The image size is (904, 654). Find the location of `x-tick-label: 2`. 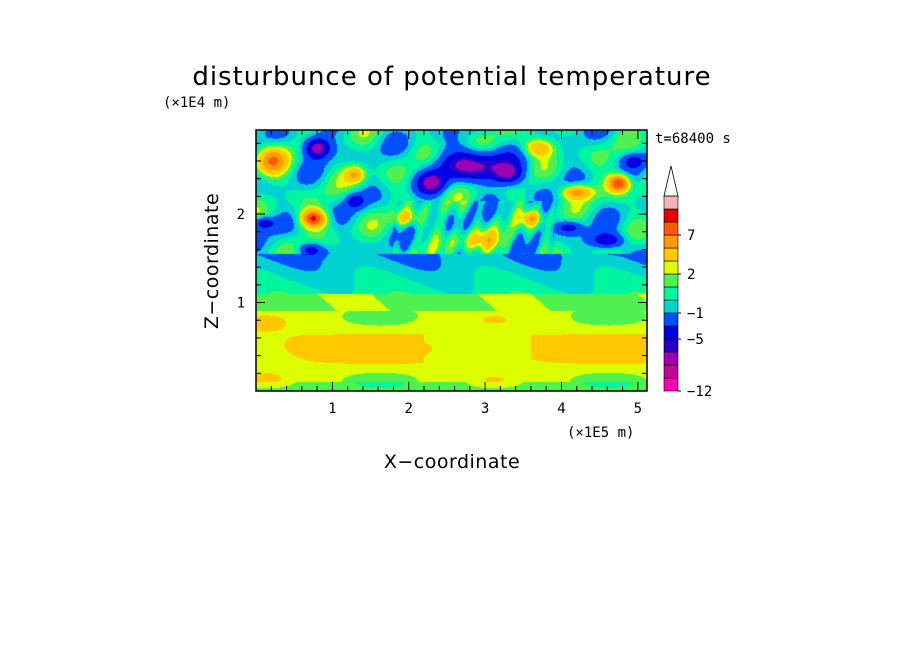

x-tick-label: 2 is located at coordinates (409, 409).